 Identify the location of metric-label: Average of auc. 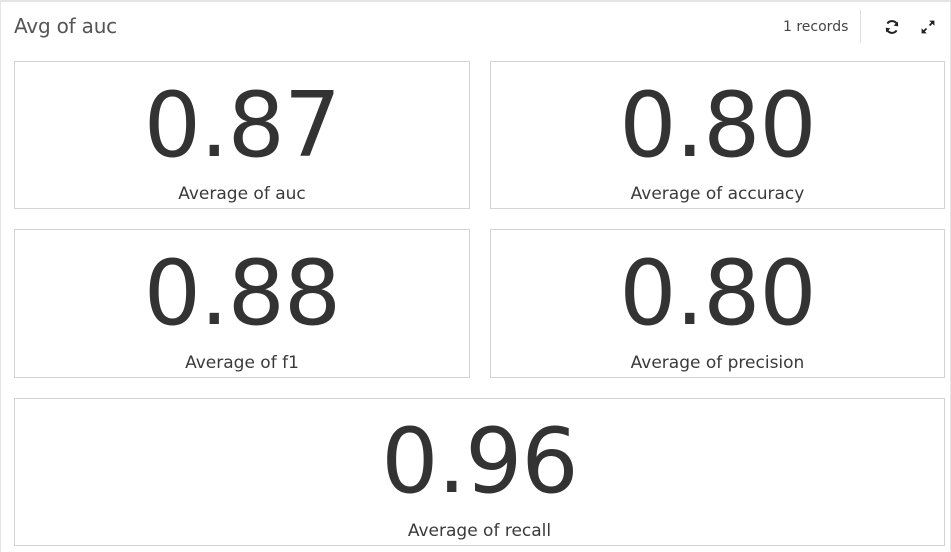
(242, 194).